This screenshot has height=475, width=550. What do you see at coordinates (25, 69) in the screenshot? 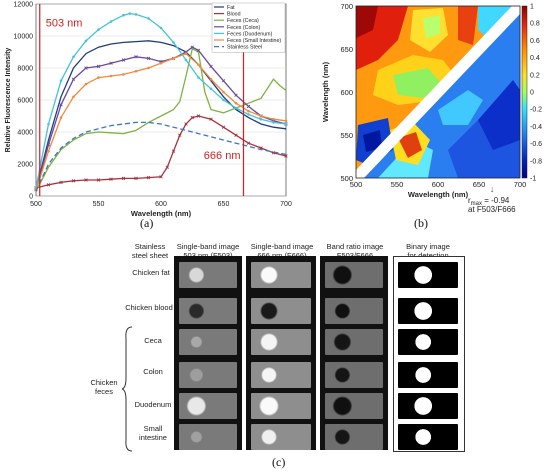
I see `y-tick-label: 8000` at bounding box center [25, 69].